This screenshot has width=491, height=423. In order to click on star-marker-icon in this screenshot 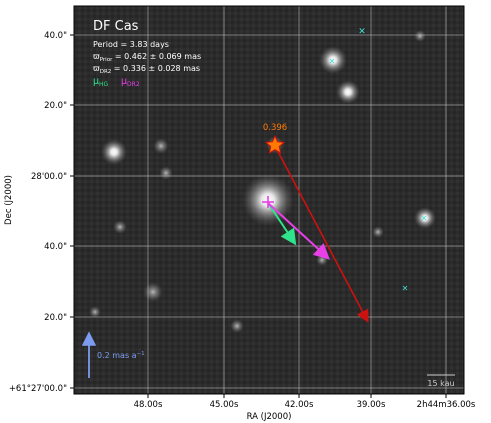, I will do `click(275, 144)`.